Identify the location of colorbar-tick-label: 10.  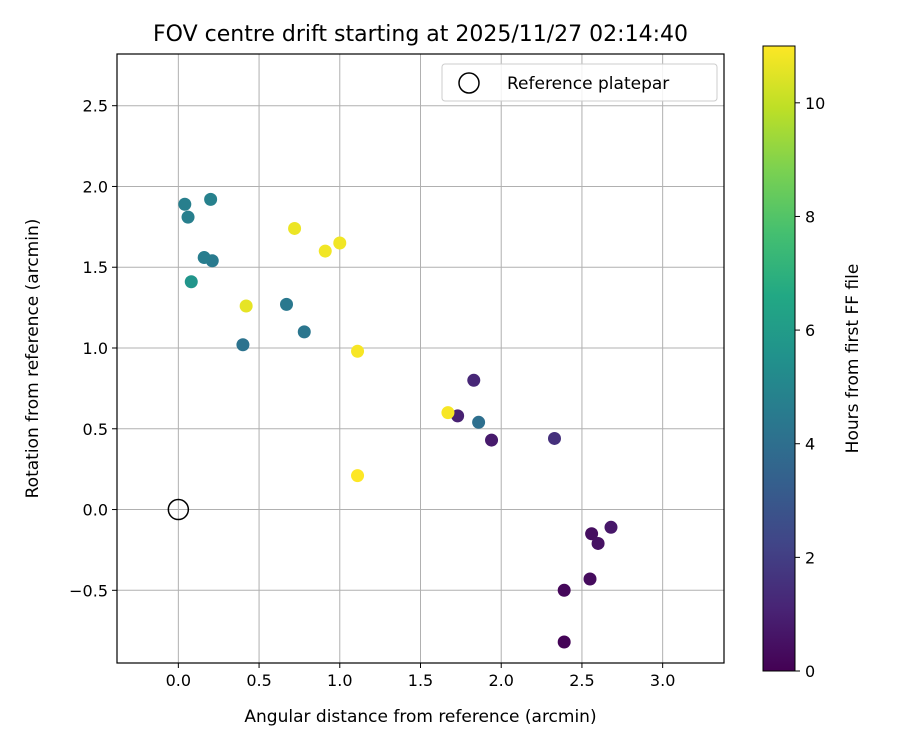
(815, 103).